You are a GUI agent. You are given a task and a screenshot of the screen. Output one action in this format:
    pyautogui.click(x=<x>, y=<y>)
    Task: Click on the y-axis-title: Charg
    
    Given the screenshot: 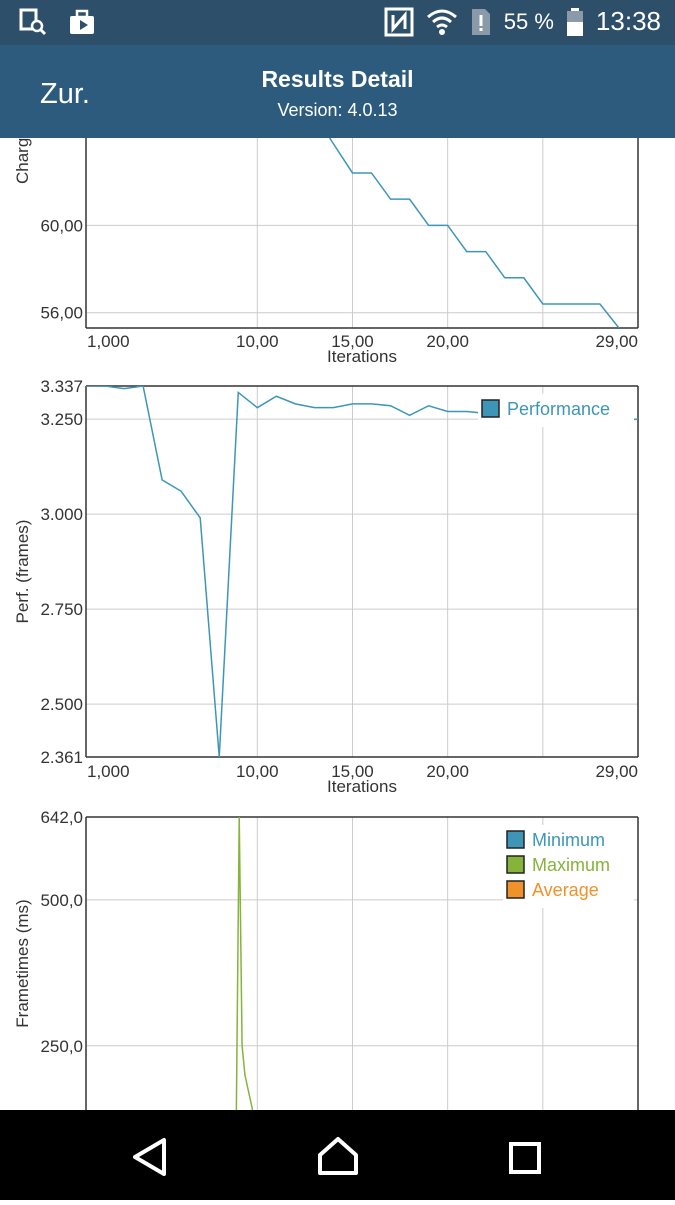 What is the action you would take?
    pyautogui.click(x=22, y=161)
    